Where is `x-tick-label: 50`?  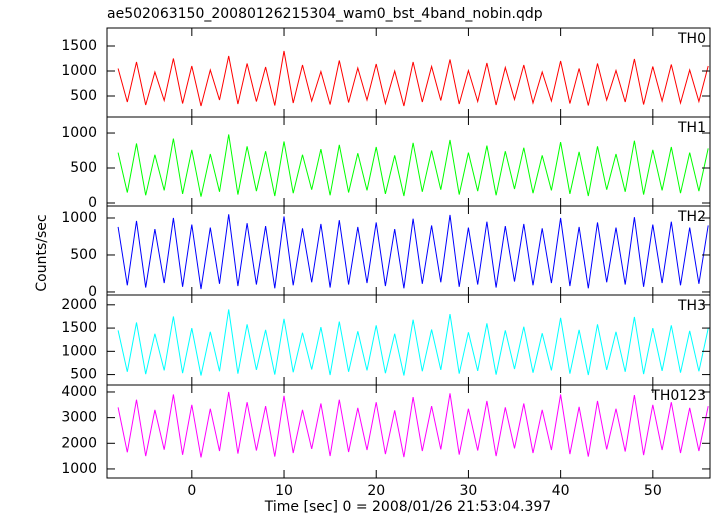
x-tick-label: 50 is located at coordinates (653, 491).